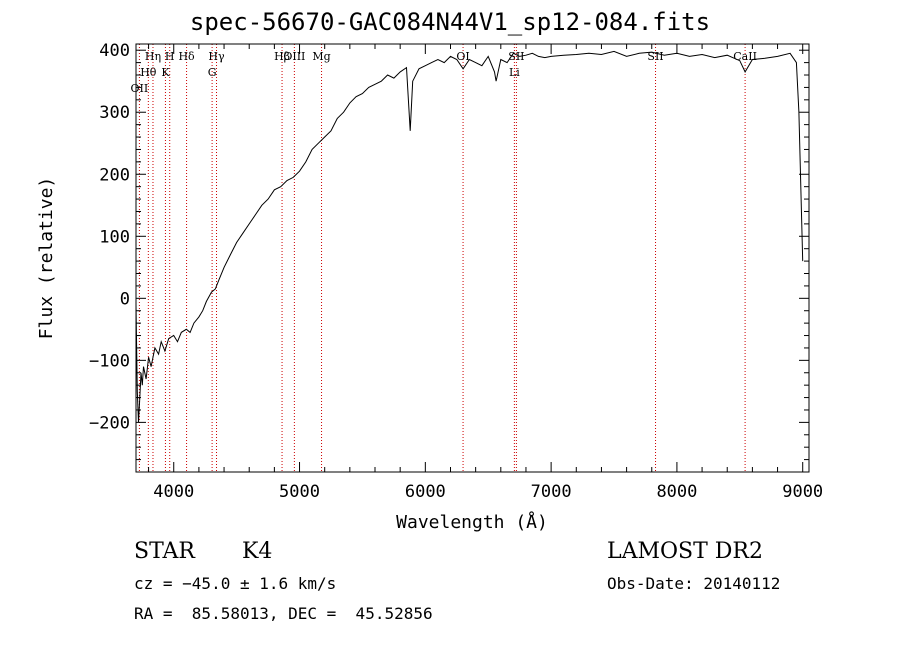 This screenshot has width=900, height=649. Describe the element at coordinates (125, 299) in the screenshot. I see `y-tick-label: 0` at that location.